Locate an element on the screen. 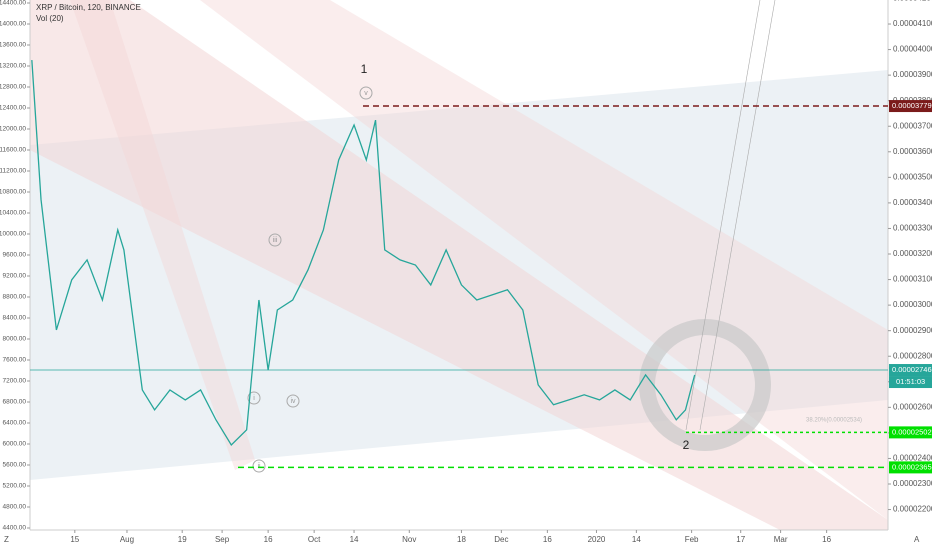 The height and width of the screenshot is (550, 932). y-tick-label: 0.00004000 is located at coordinates (912, 49).